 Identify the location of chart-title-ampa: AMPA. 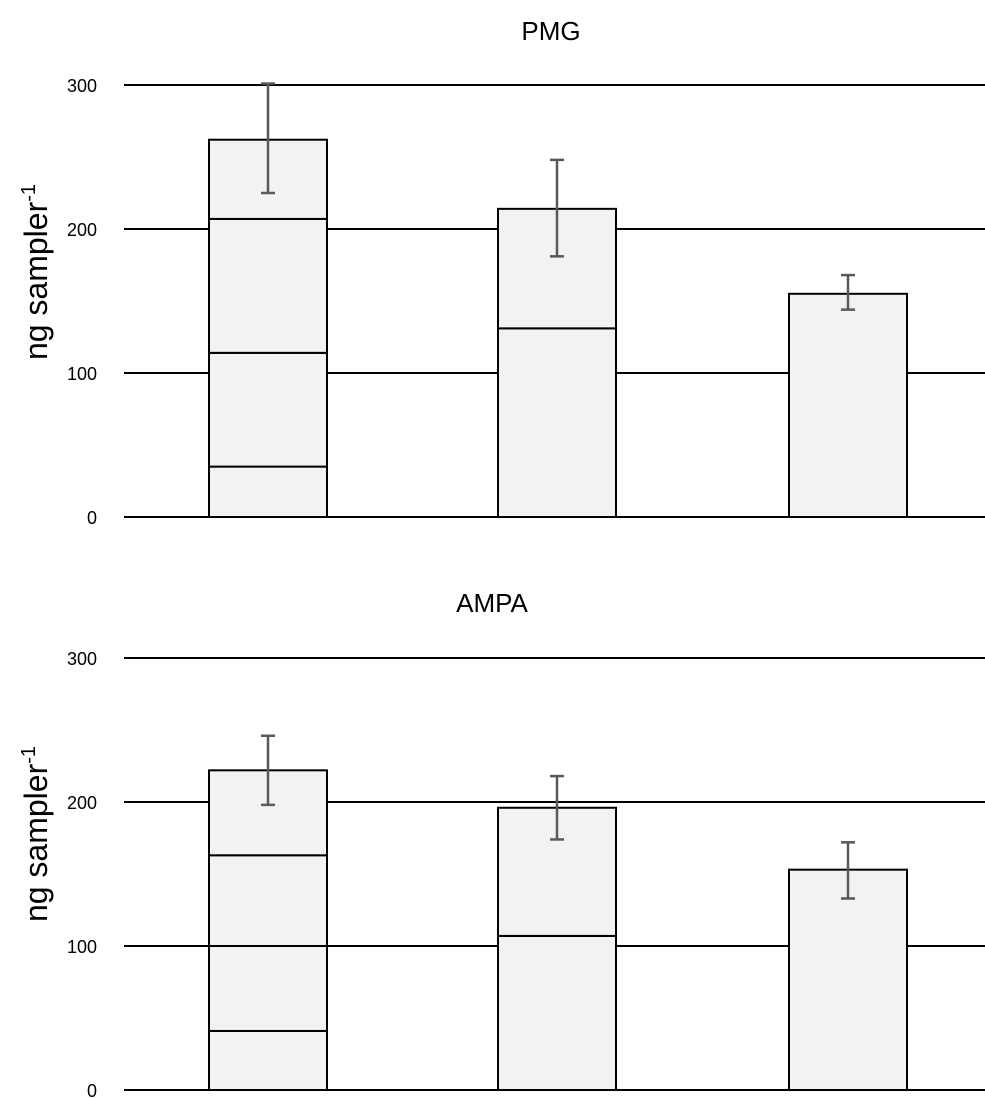
(492, 603).